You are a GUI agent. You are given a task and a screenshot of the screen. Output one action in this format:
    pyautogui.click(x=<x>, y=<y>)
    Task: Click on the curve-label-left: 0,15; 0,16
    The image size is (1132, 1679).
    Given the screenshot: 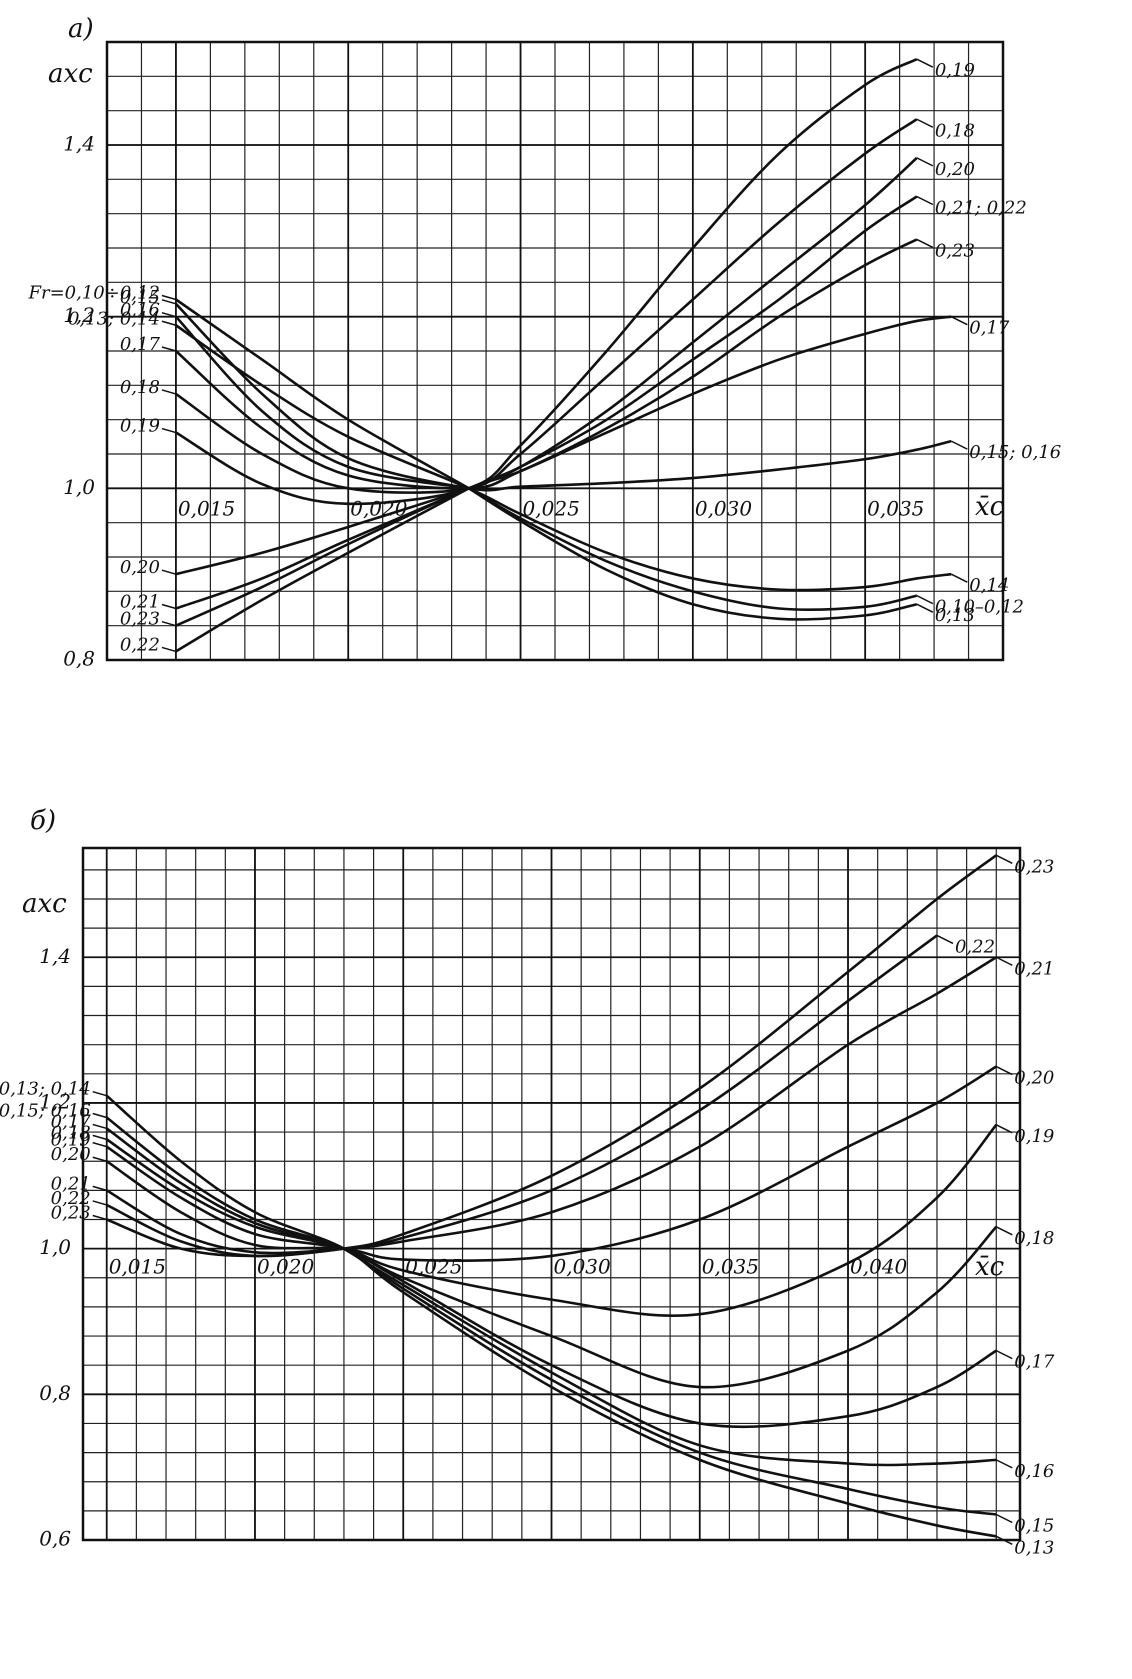 What is the action you would take?
    pyautogui.click(x=45, y=1111)
    